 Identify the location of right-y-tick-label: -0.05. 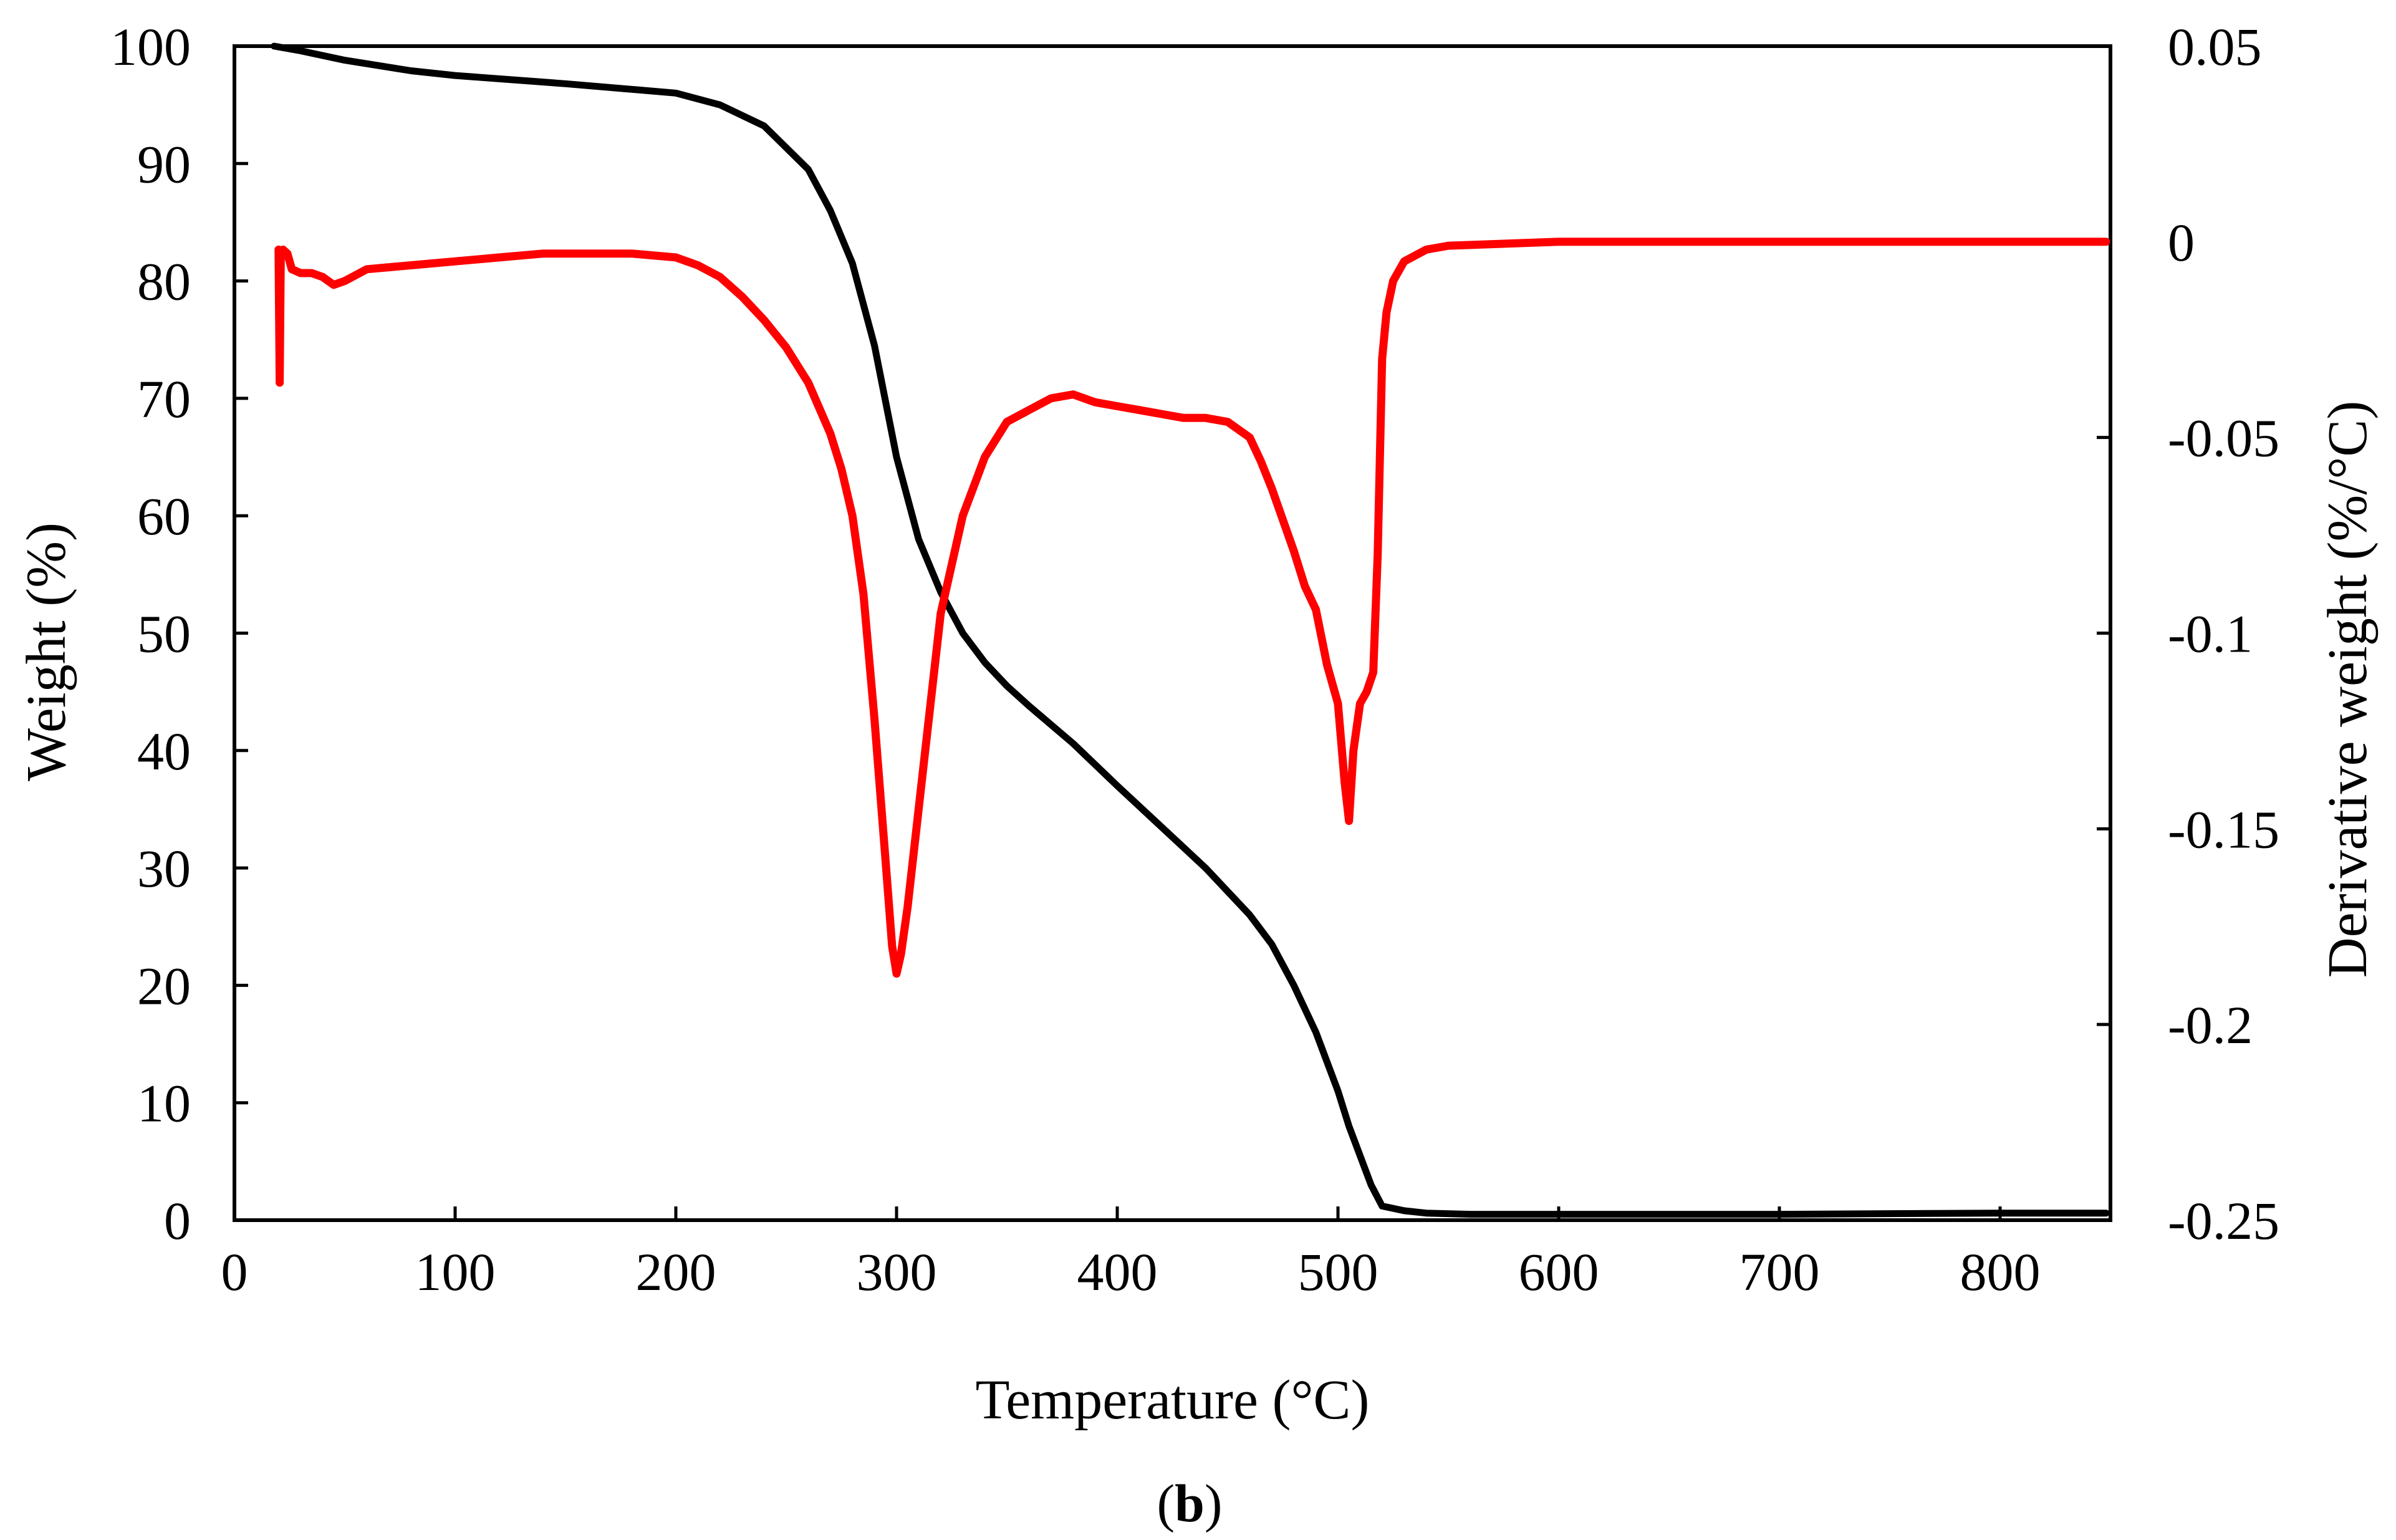
(2223, 438).